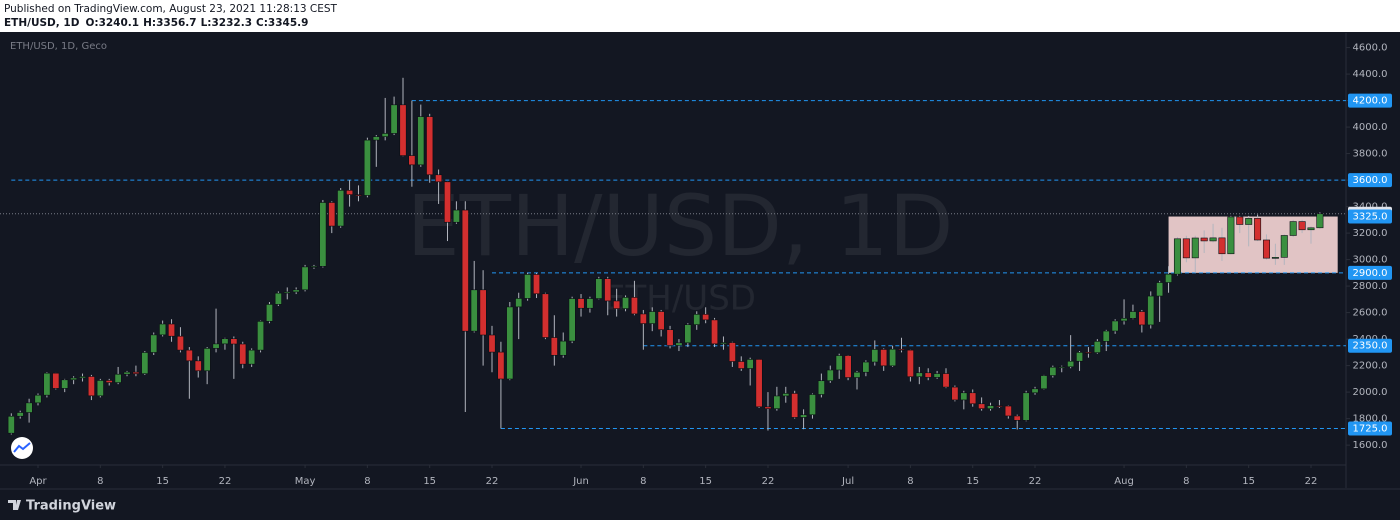 The width and height of the screenshot is (1400, 520). I want to click on zone-label-box, so click(1370, 216).